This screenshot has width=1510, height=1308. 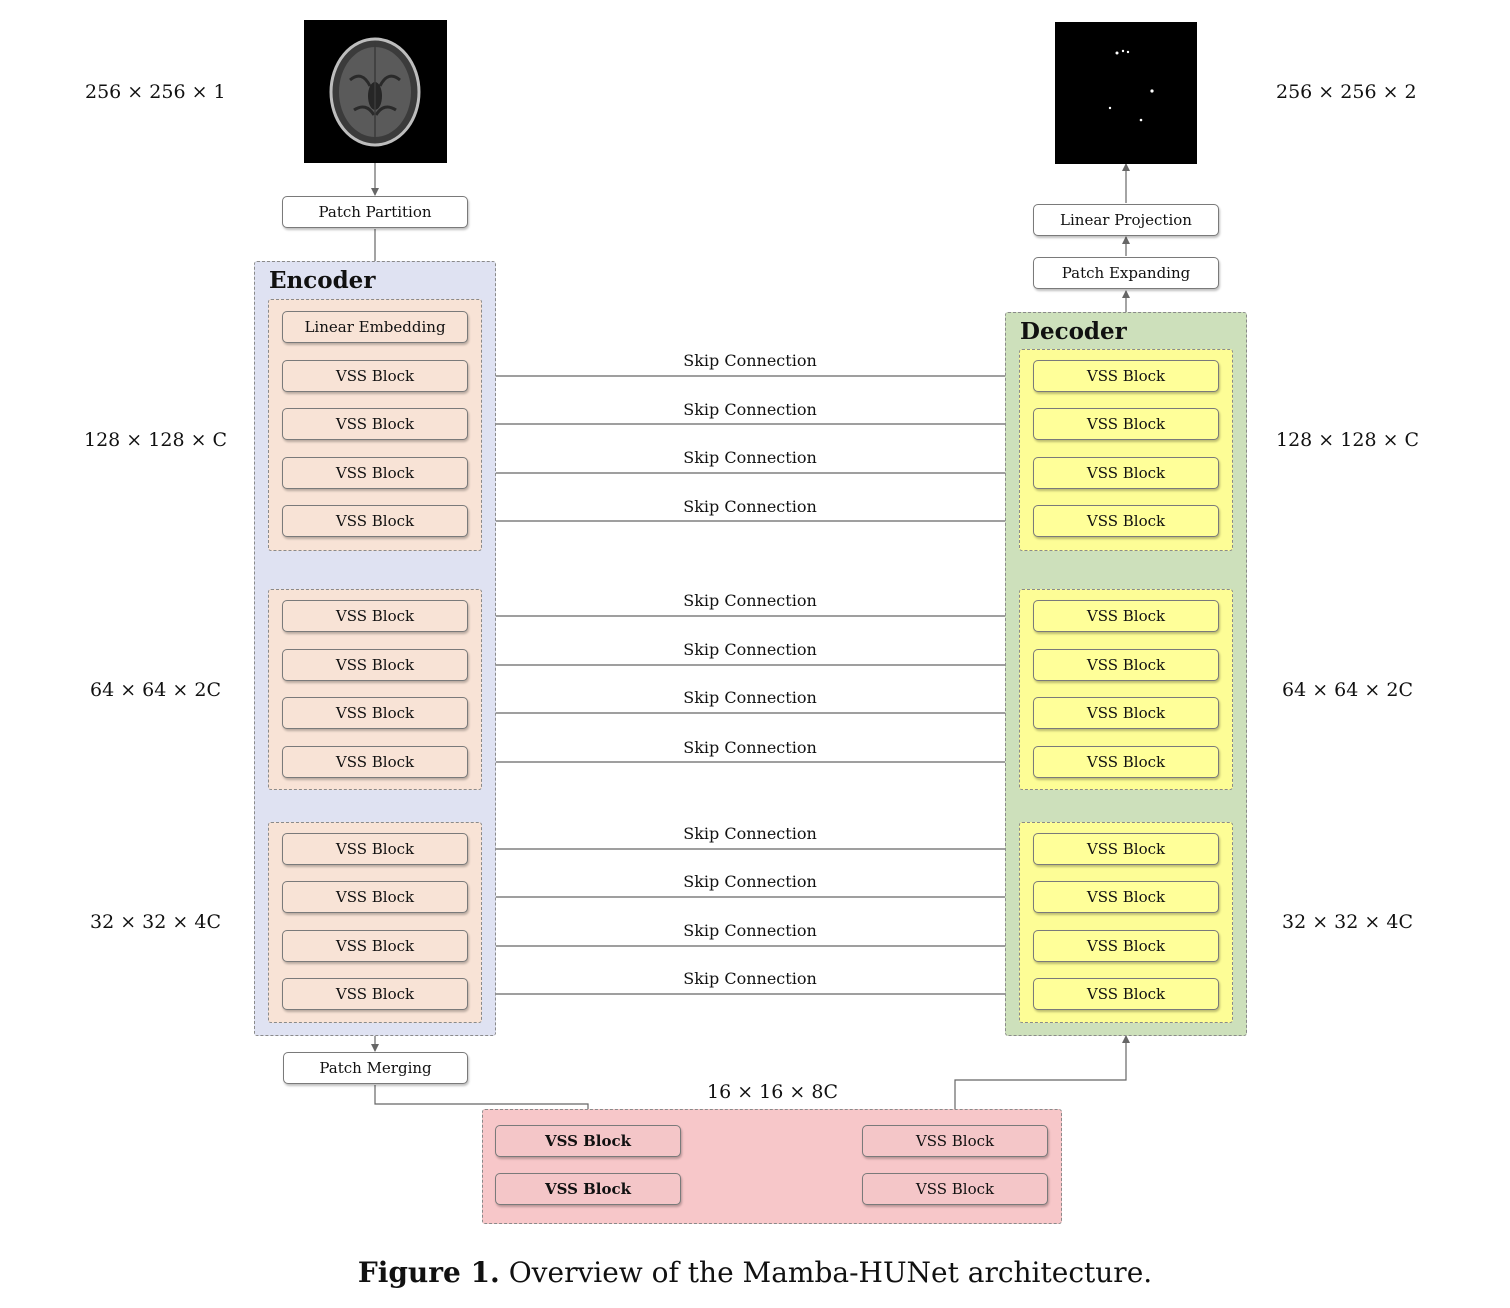 What do you see at coordinates (375, 91) in the screenshot?
I see `input-mri-image` at bounding box center [375, 91].